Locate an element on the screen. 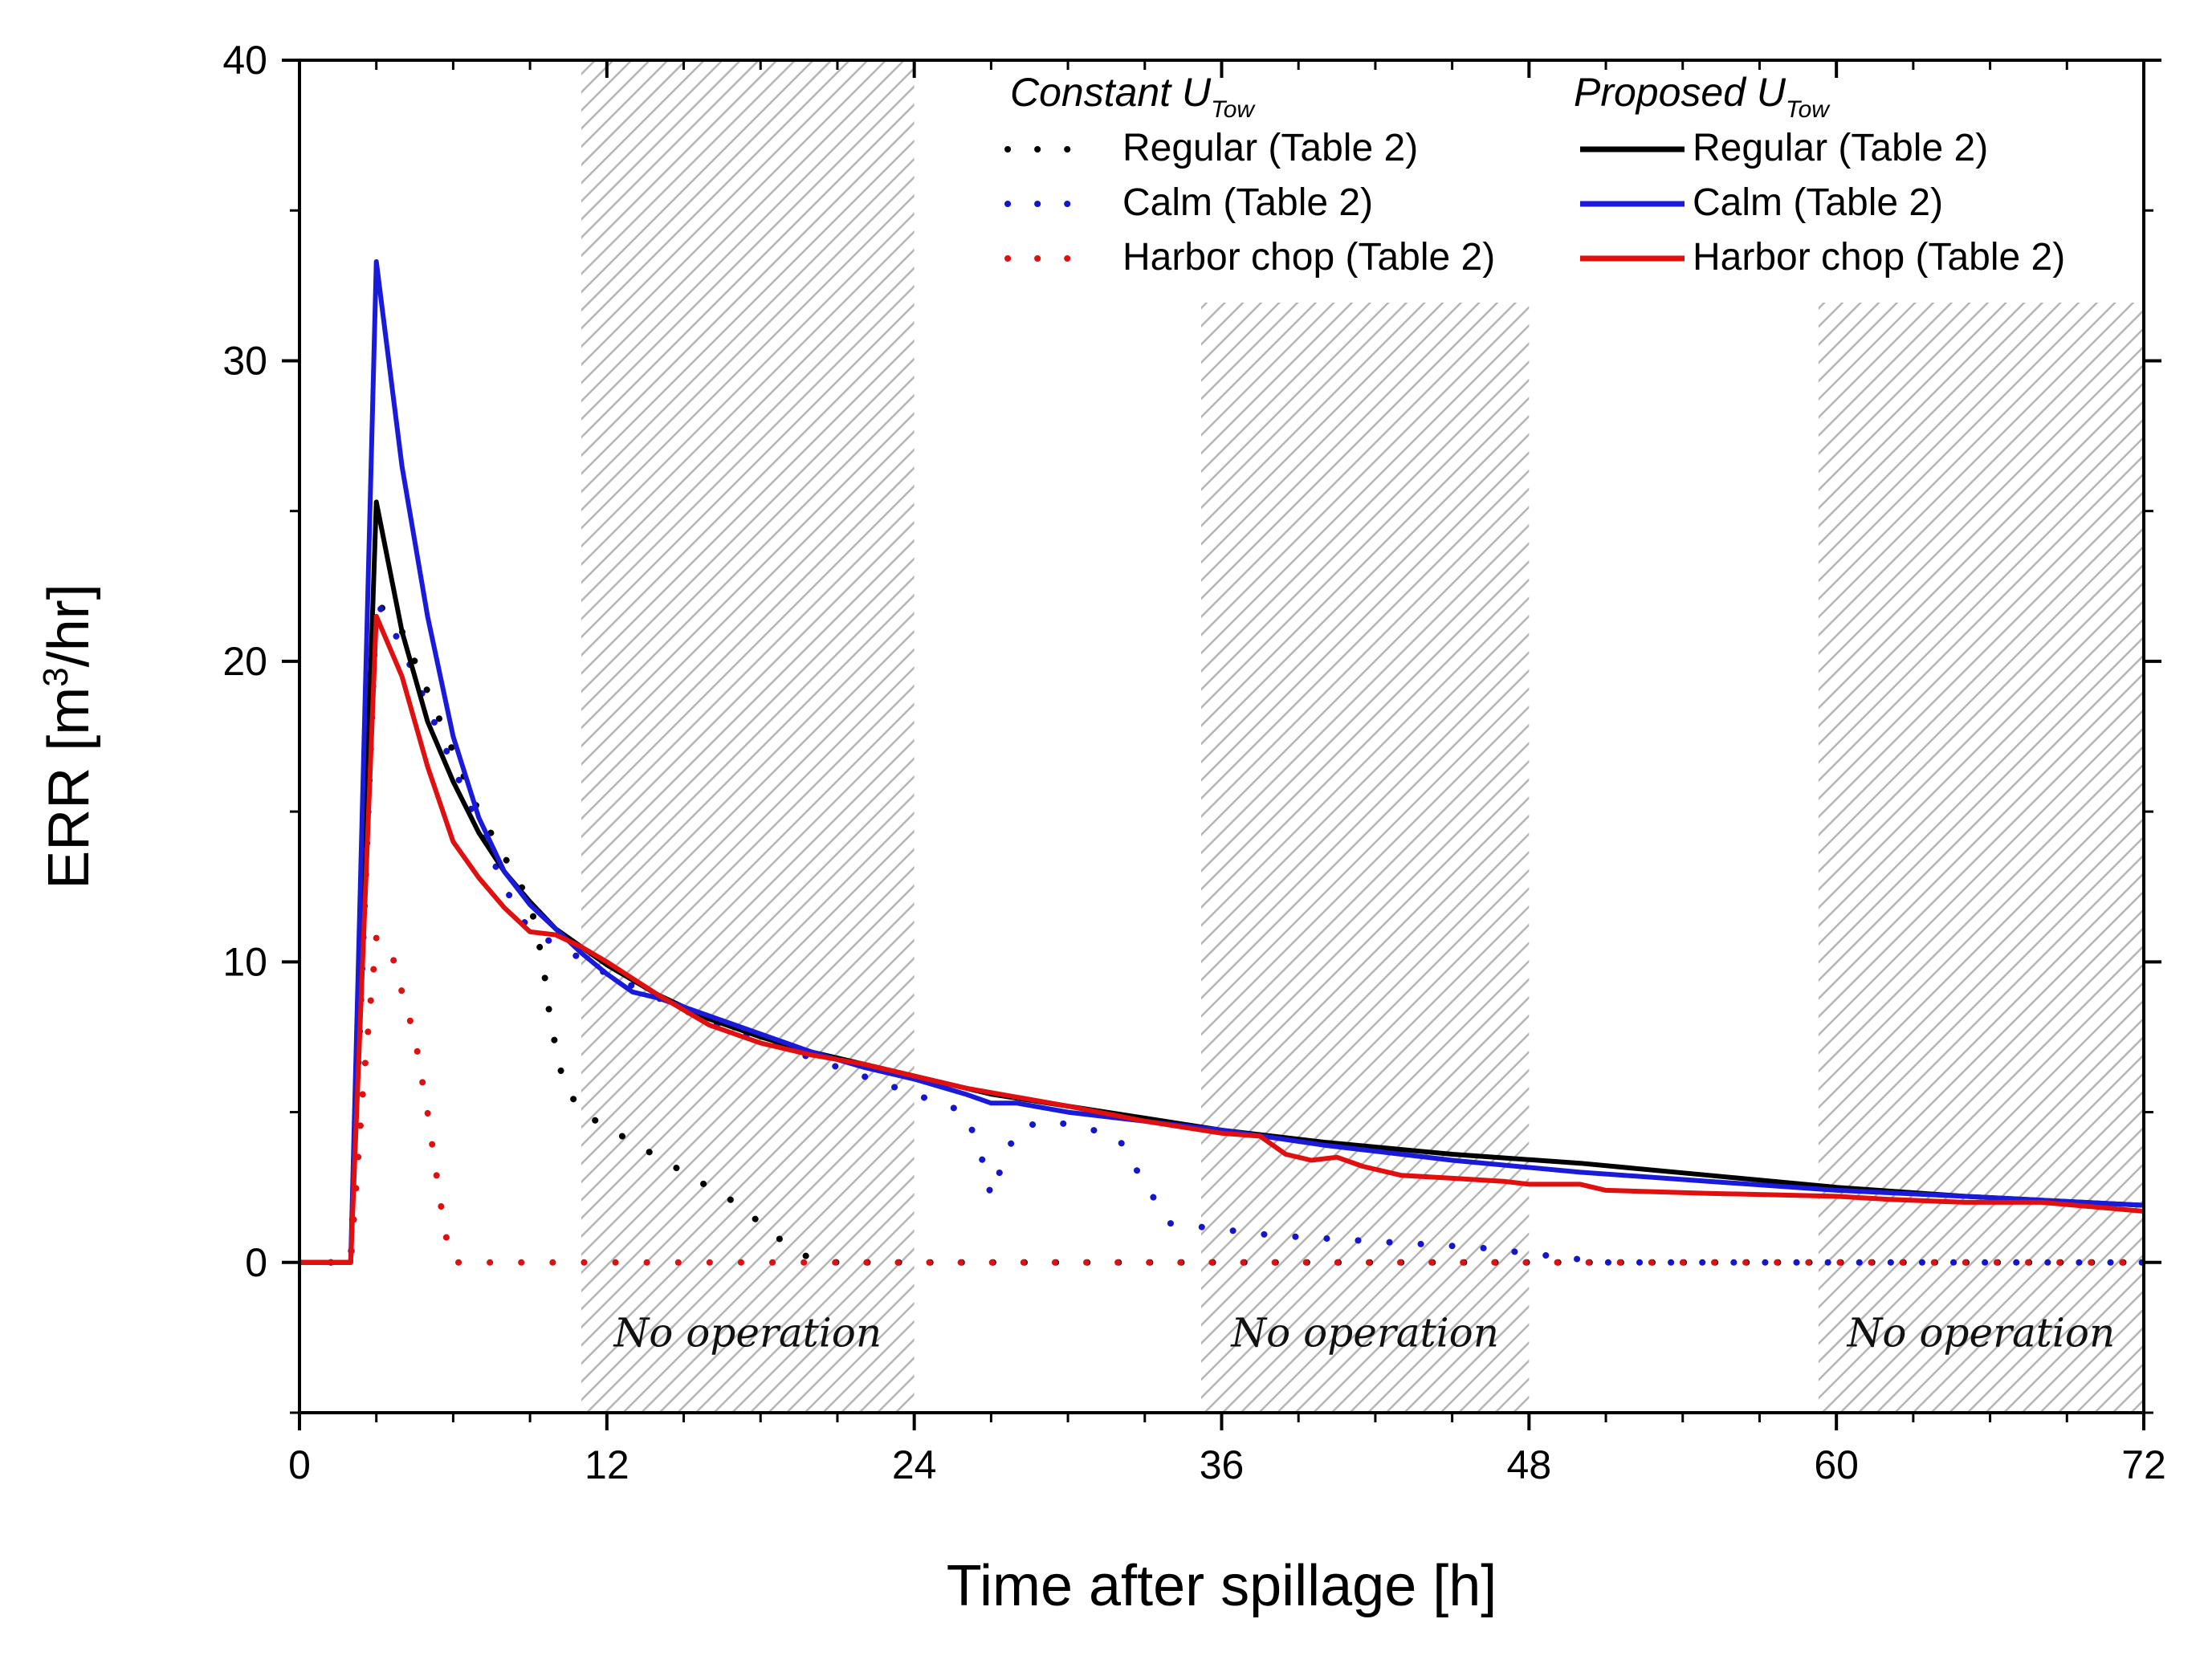  x-tick-label: 12 is located at coordinates (607, 1465).